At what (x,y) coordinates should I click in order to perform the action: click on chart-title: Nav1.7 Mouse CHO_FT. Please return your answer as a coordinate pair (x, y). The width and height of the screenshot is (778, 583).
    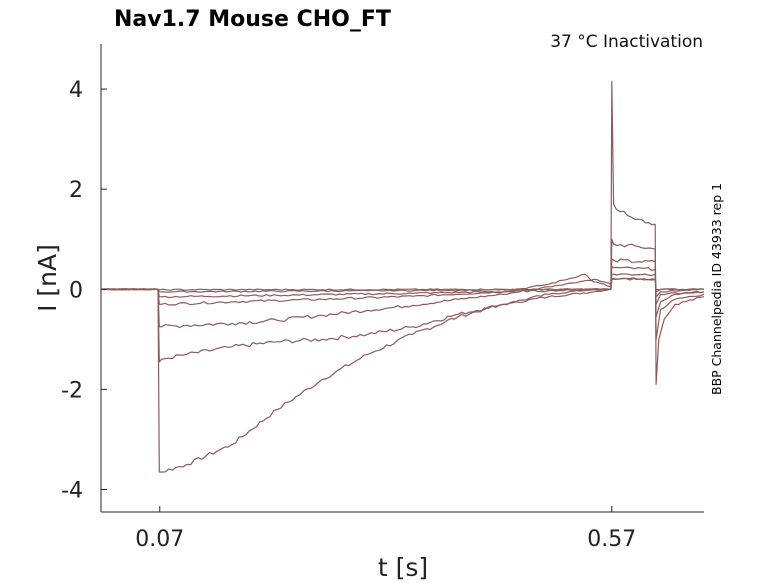
    Looking at the image, I should click on (252, 19).